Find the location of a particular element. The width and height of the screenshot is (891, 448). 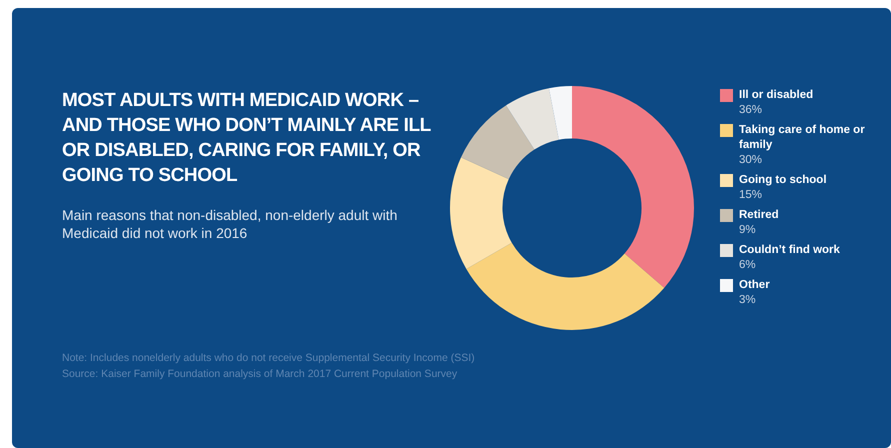

legend-label: Other is located at coordinates (755, 285).